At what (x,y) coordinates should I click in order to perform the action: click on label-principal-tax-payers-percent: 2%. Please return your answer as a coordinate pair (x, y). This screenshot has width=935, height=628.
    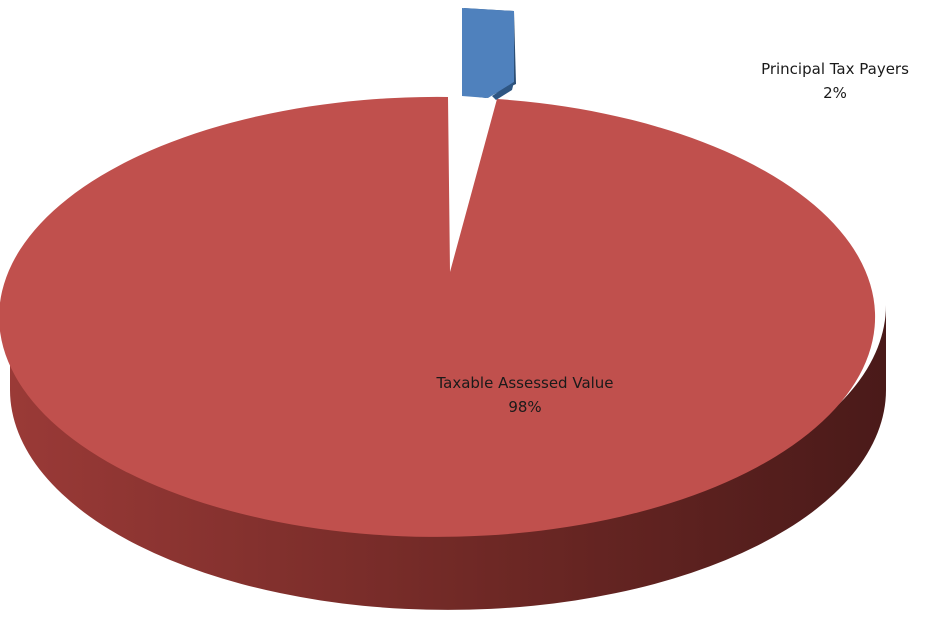
    Looking at the image, I should click on (835, 93).